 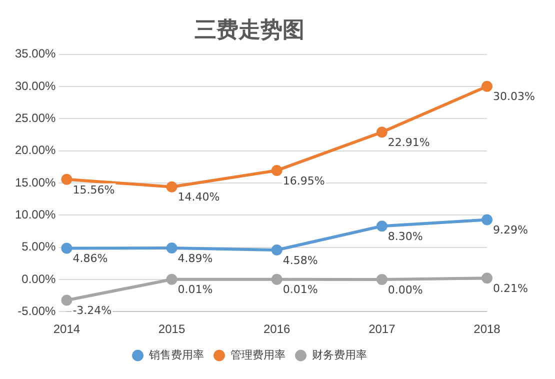 What do you see at coordinates (510, 230) in the screenshot?
I see `data-label: 9.29%` at bounding box center [510, 230].